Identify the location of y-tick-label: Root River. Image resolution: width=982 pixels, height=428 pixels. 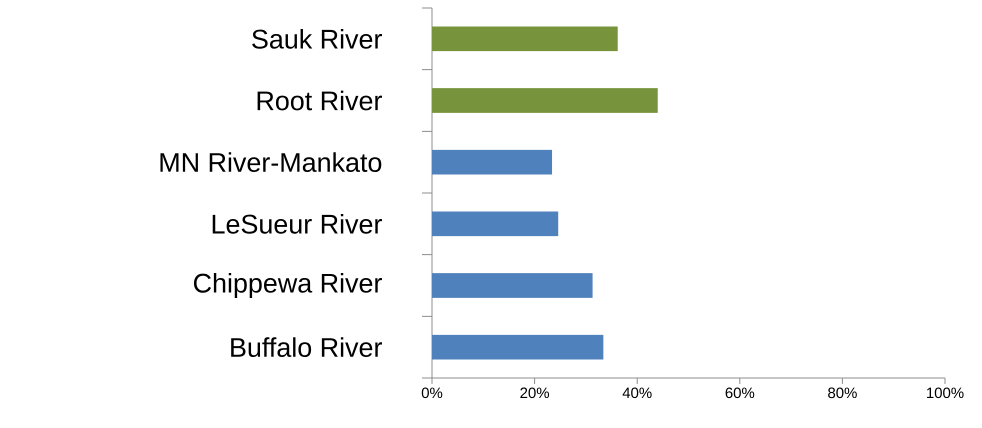
(320, 100).